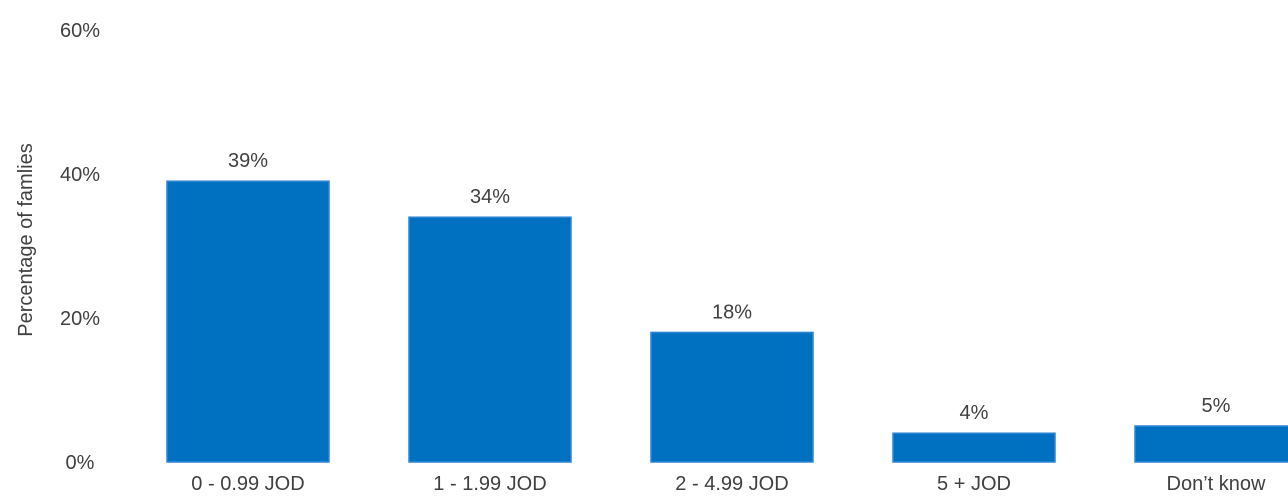 This screenshot has height=498, width=1288. Describe the element at coordinates (26, 239) in the screenshot. I see `y-axis-title: Percentage of famlies` at that location.